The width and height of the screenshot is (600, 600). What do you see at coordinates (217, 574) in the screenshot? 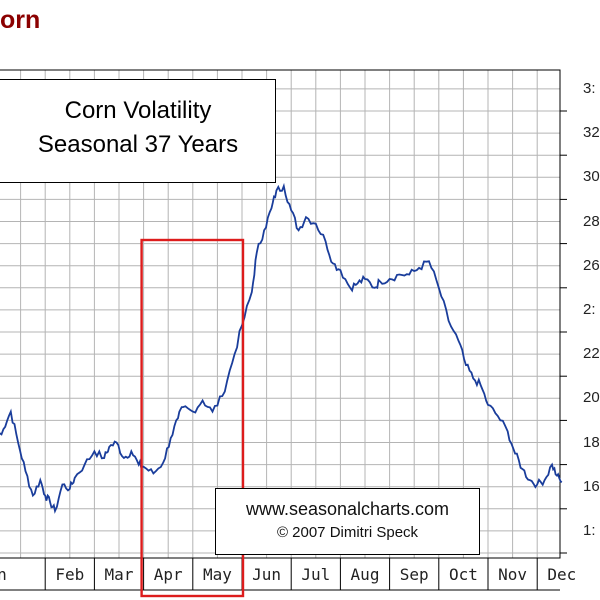
I see `month-label: May` at bounding box center [217, 574].